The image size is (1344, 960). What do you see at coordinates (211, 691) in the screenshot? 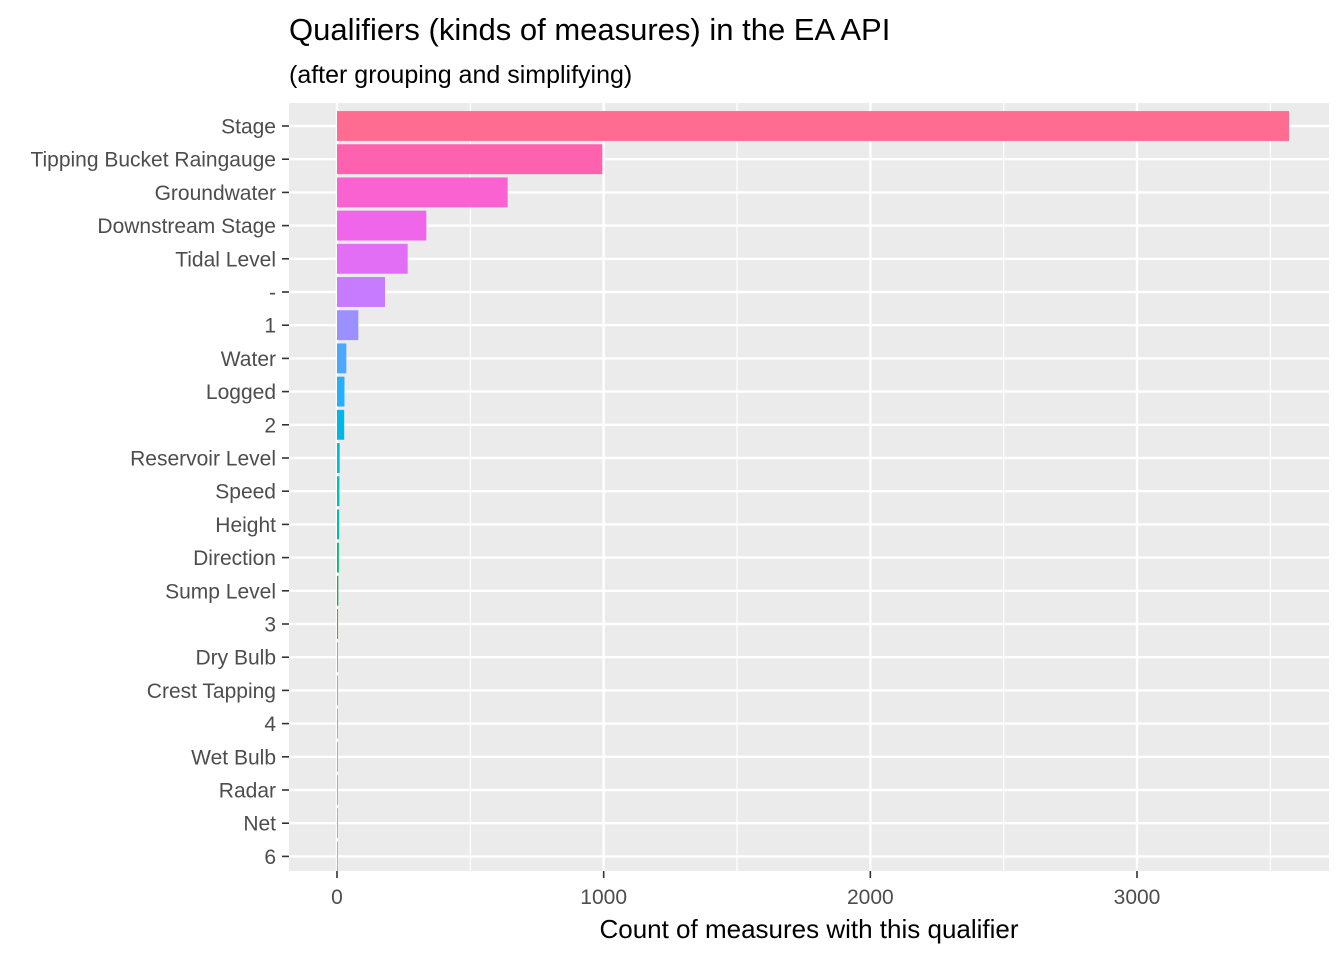
I see `y-tick-label: Crest Tapping` at bounding box center [211, 691].